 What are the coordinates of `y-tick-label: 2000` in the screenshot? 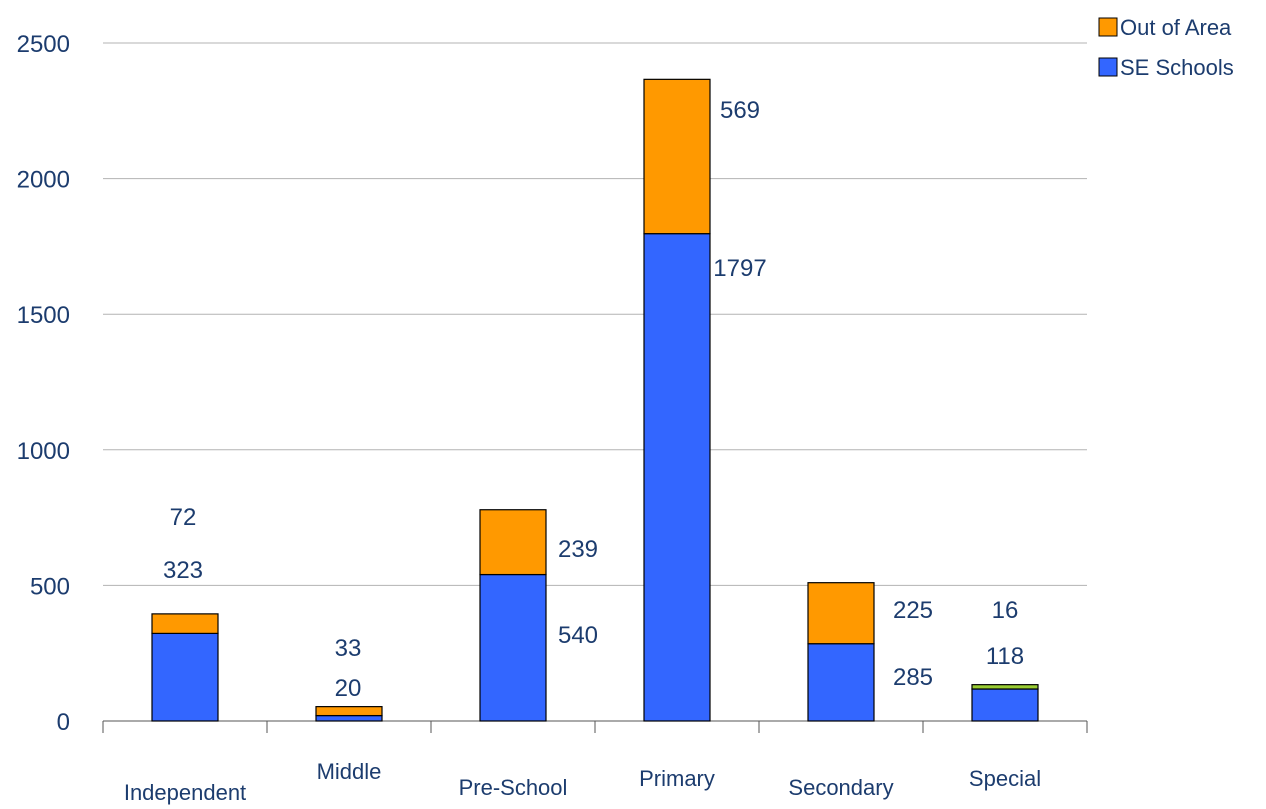 It's located at (43, 180).